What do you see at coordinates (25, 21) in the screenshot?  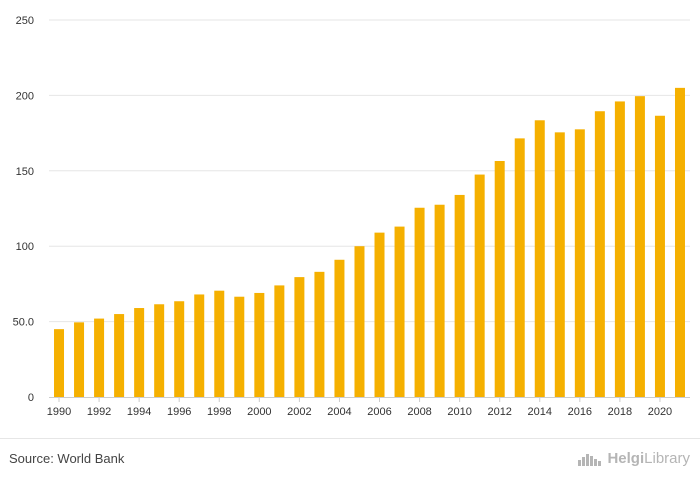 I see `y-tick-label: 250` at bounding box center [25, 21].